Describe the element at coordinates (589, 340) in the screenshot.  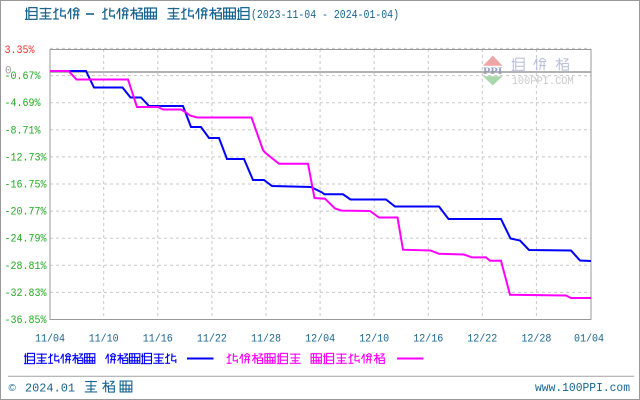
I see `svg-text: 01/04` at that location.